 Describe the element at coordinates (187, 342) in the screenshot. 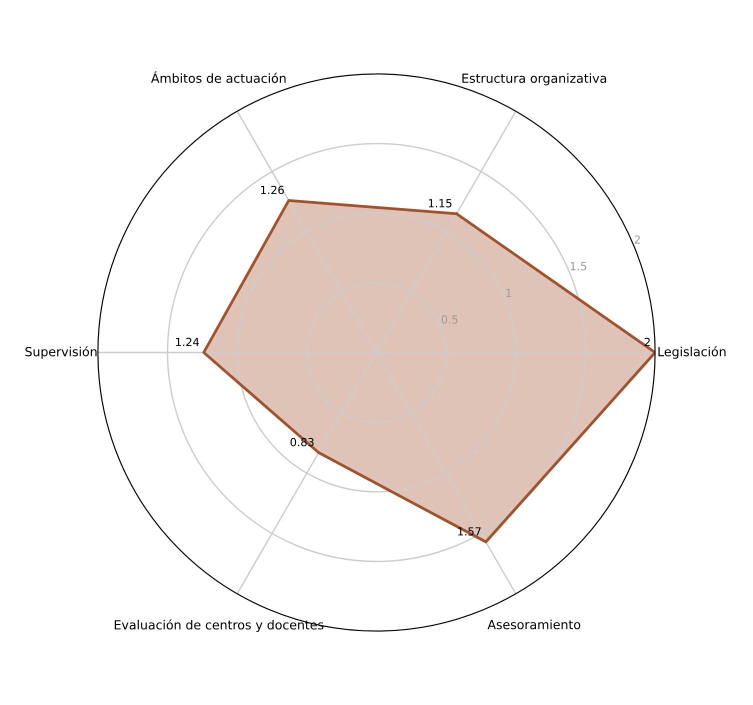

I see `data-label: 1.24` at that location.